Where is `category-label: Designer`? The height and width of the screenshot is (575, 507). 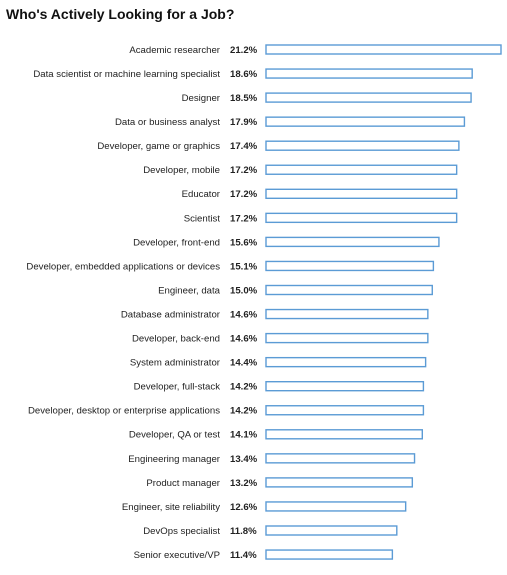
category-label: Designer is located at coordinates (201, 98).